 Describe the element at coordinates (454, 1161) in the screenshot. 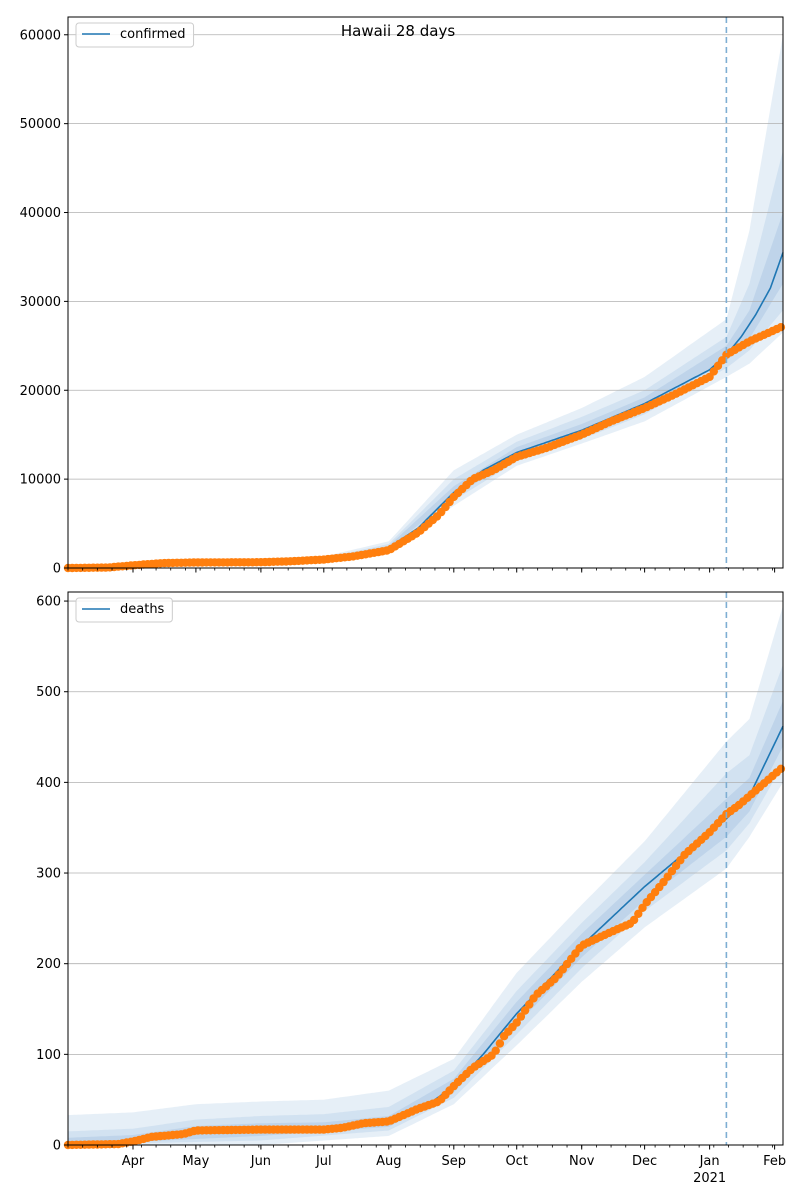

I see `x-tick-label: Sep` at that location.